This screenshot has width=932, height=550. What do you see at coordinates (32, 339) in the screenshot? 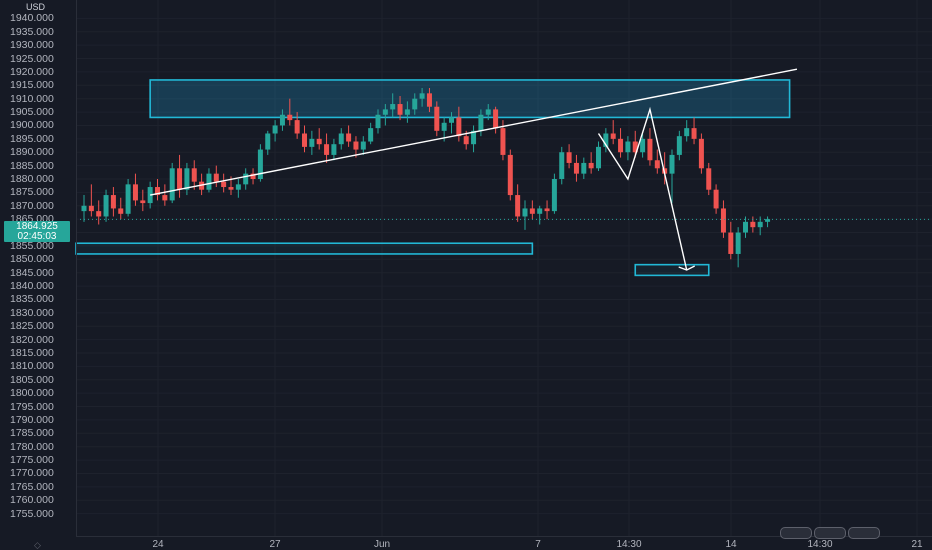
I see `y-tick-label: 1820.000` at bounding box center [32, 339].